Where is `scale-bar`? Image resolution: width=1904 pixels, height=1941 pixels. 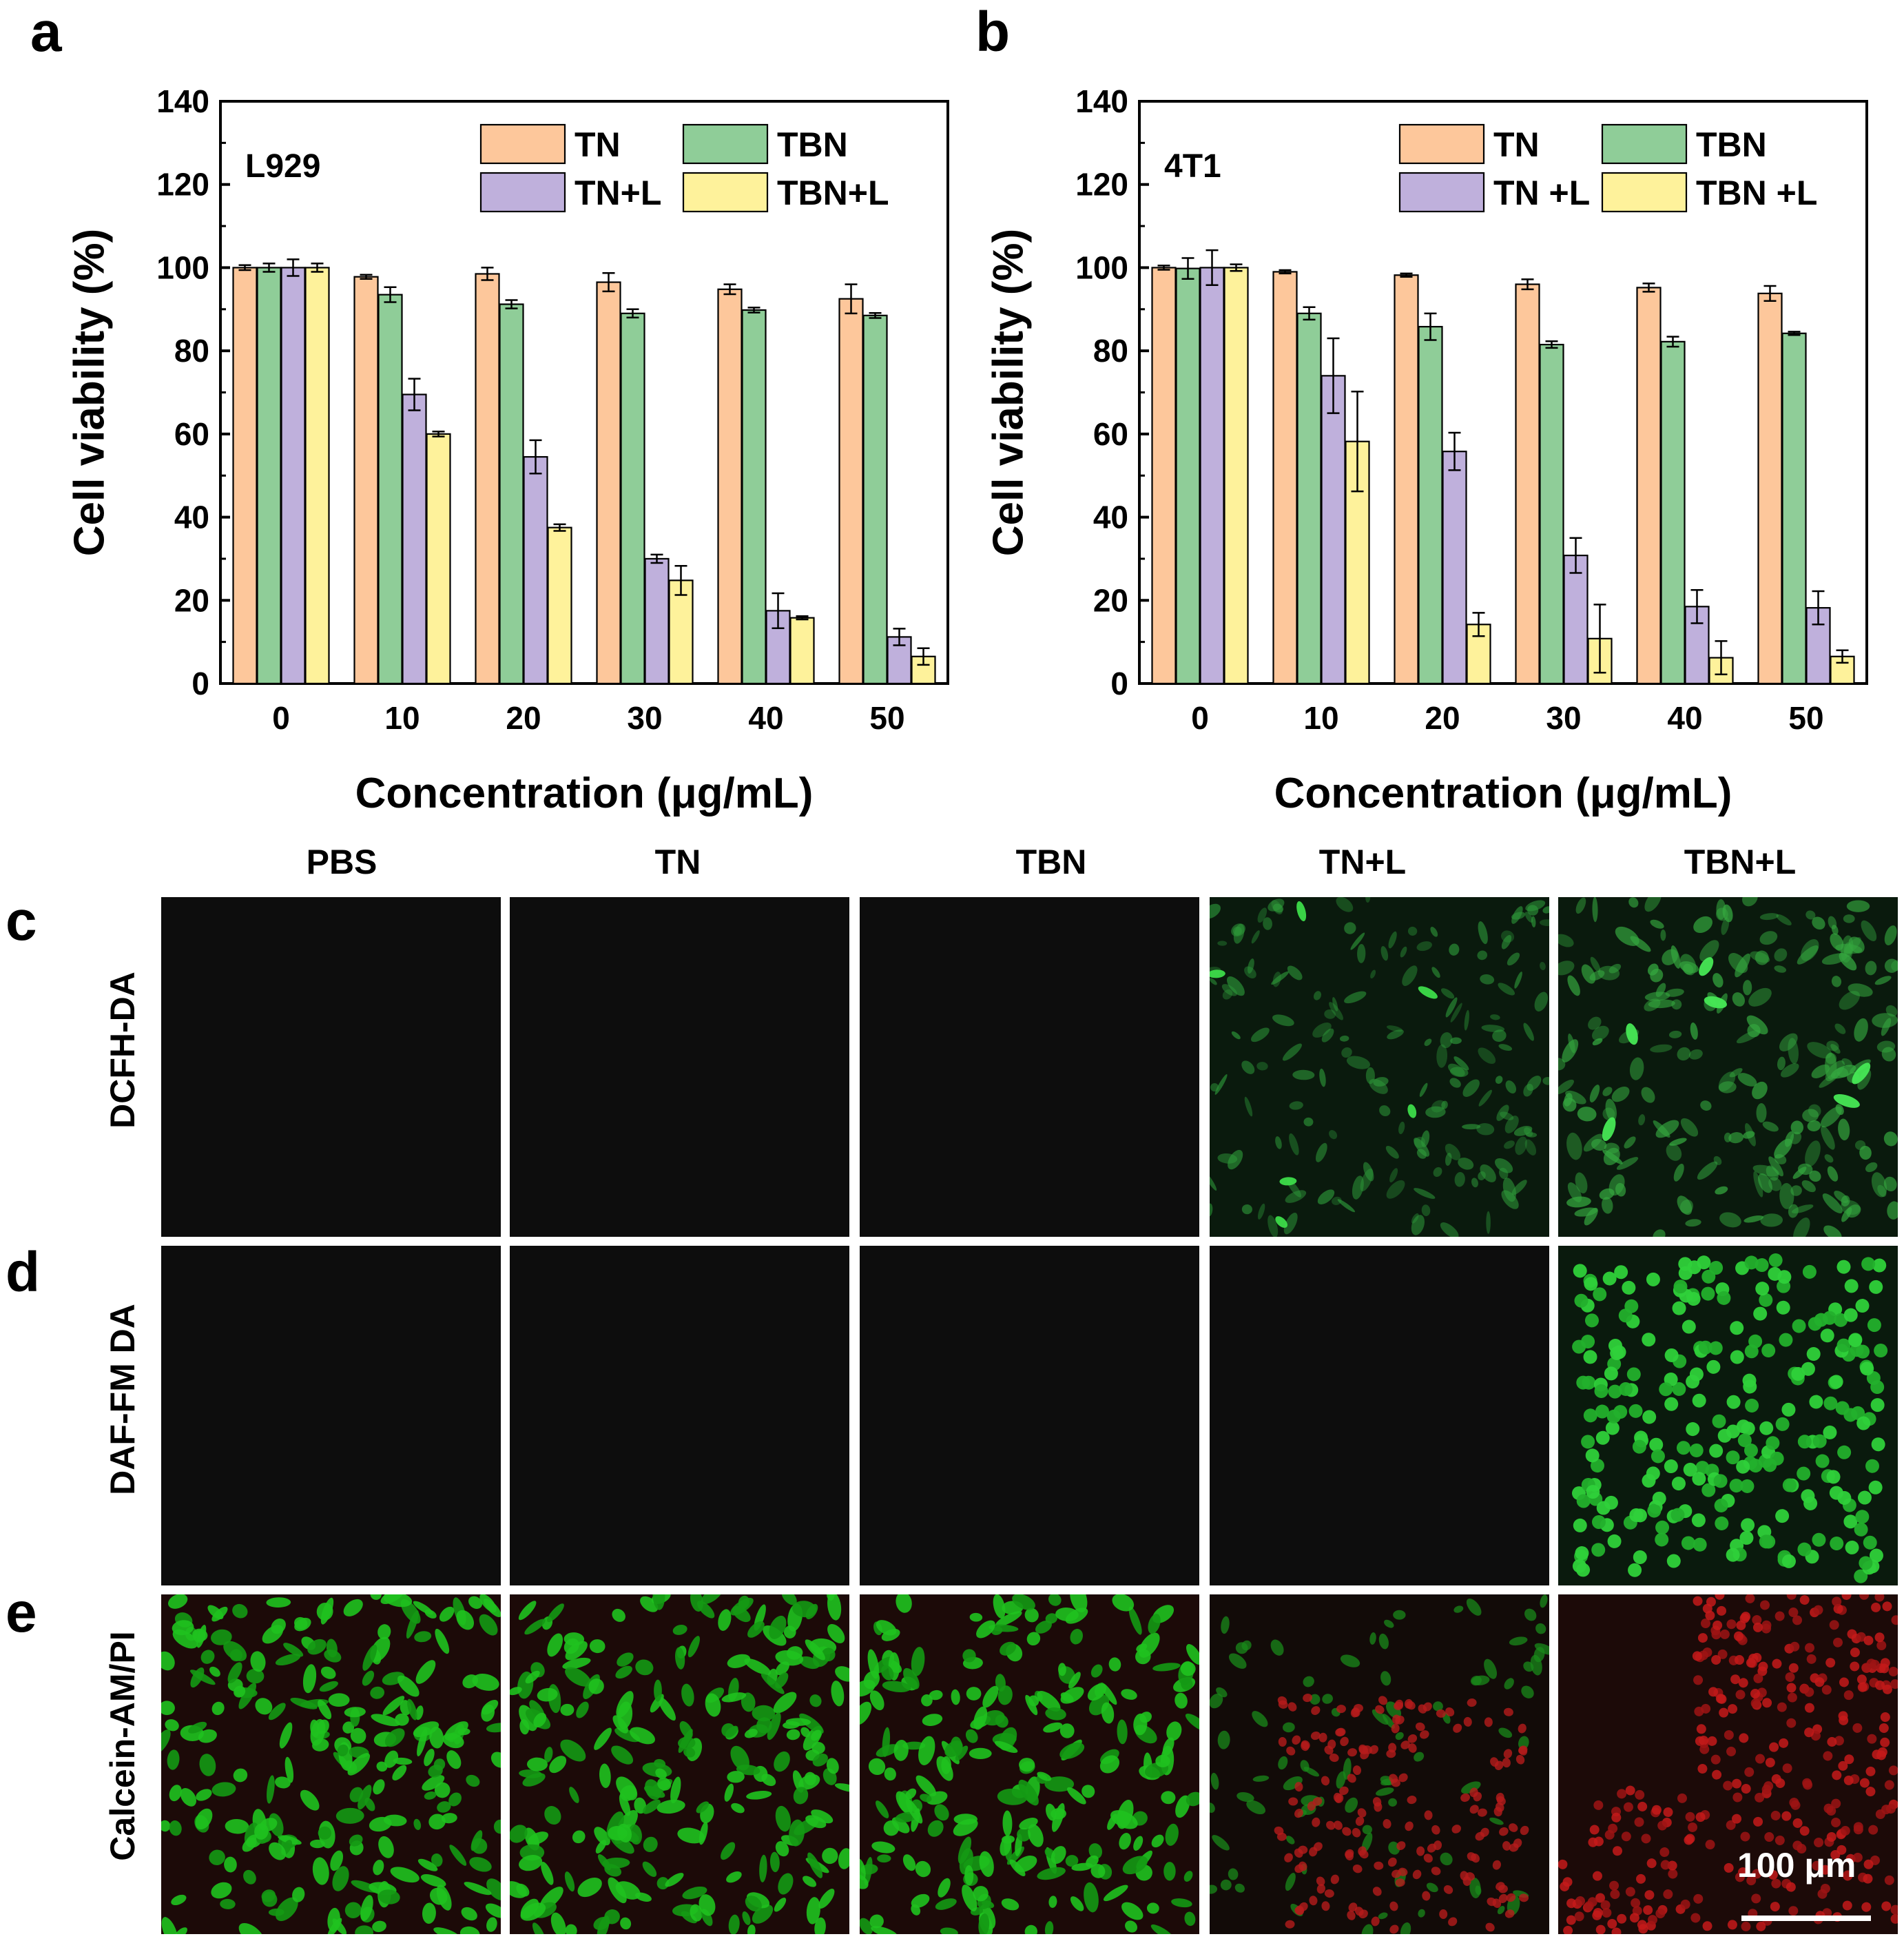 scale-bar is located at coordinates (1806, 1919).